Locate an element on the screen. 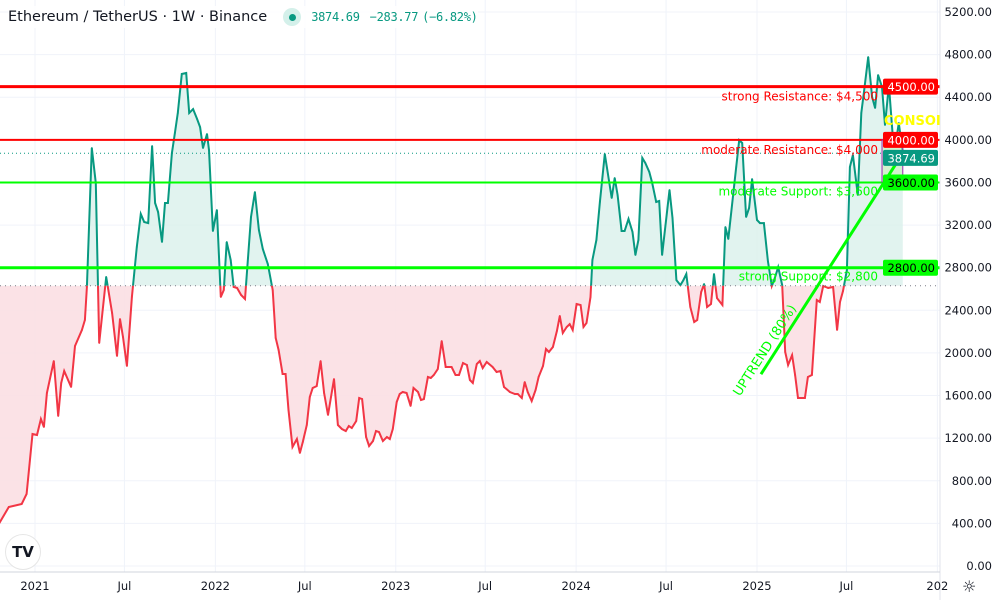 The width and height of the screenshot is (1000, 600). symbol-title: Ethereum / TetherUS · 1W · Binance is located at coordinates (138, 17).